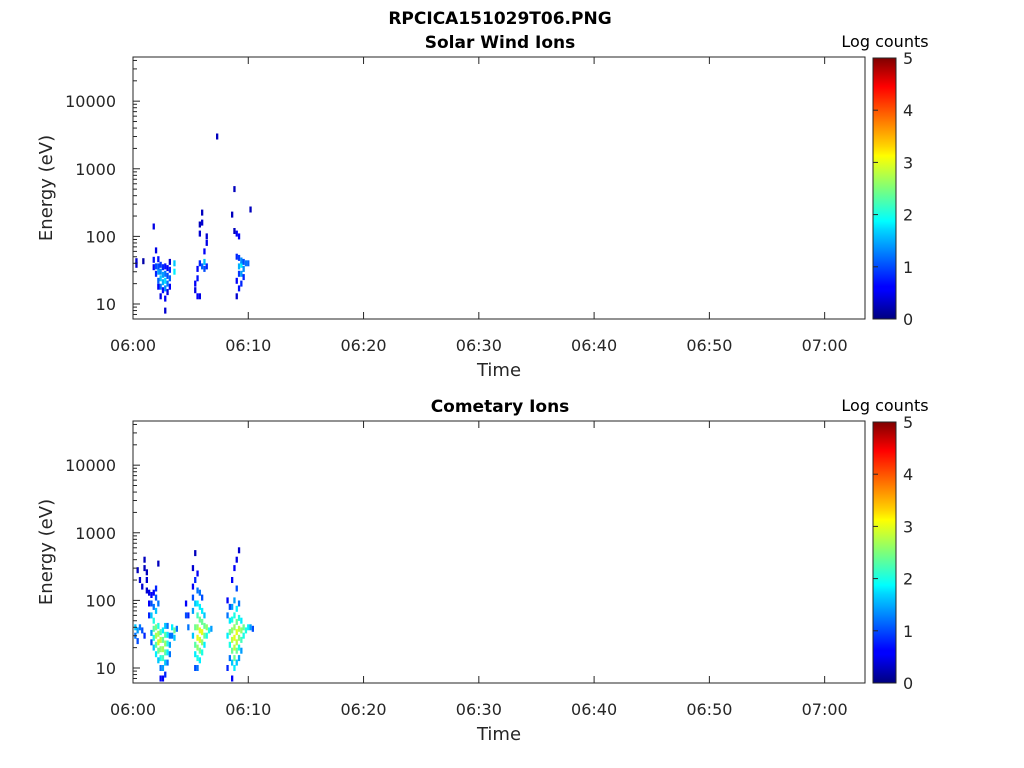  What do you see at coordinates (248, 345) in the screenshot?
I see `x-tick-label: 06:10` at bounding box center [248, 345].